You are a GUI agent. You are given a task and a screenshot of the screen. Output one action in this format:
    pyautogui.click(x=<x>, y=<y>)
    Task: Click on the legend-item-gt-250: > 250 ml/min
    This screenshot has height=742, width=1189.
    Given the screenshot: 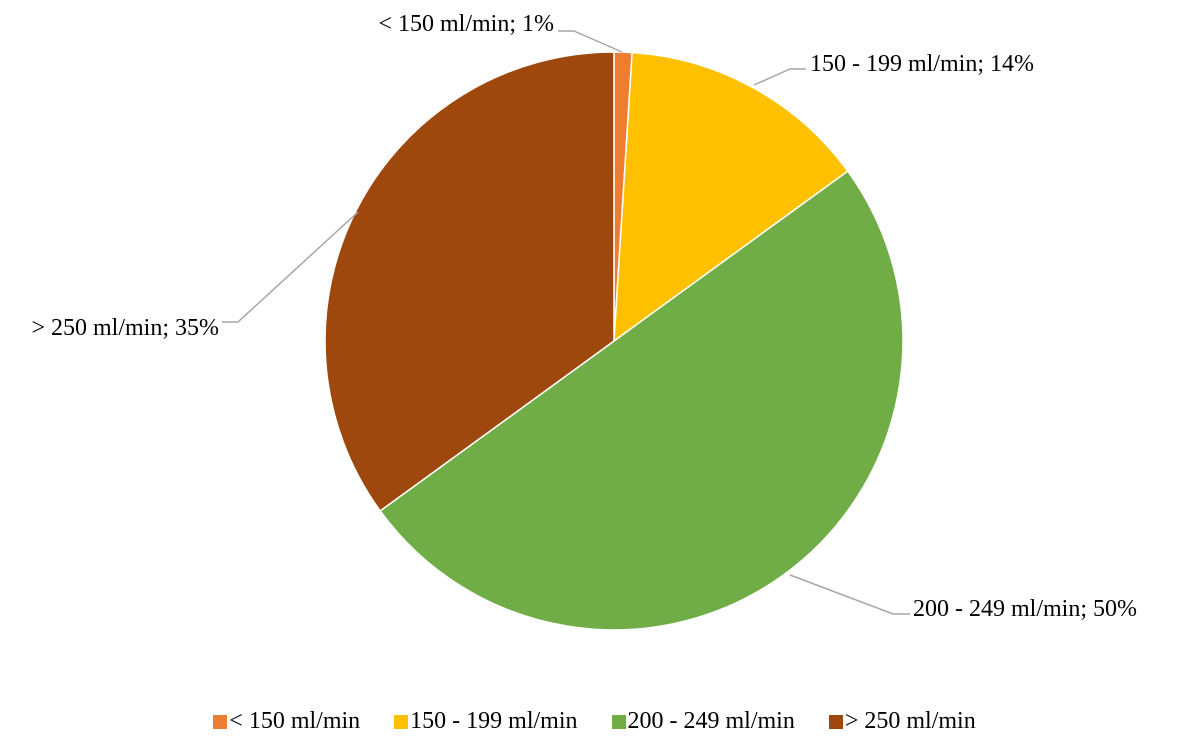 What is the action you would take?
    pyautogui.click(x=902, y=721)
    